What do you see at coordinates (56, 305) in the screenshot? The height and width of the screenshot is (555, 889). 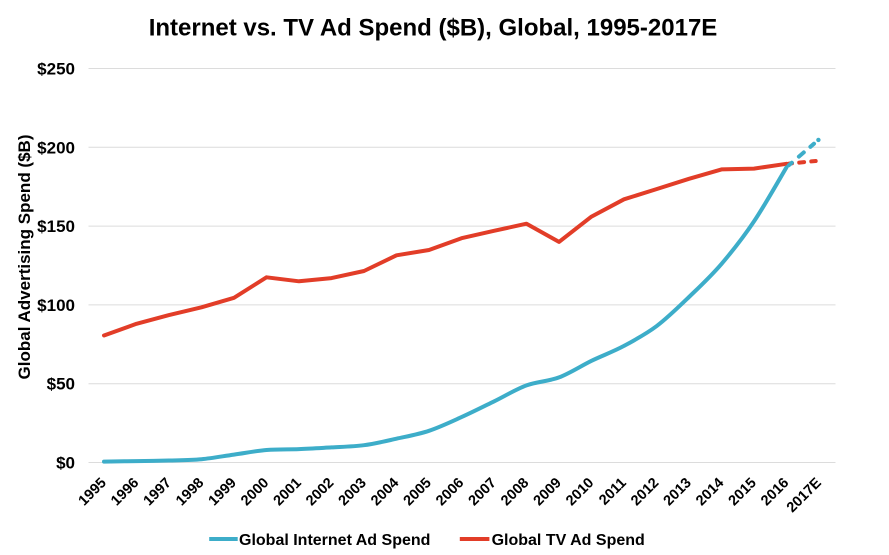 I see `svg-text: $100` at bounding box center [56, 305].